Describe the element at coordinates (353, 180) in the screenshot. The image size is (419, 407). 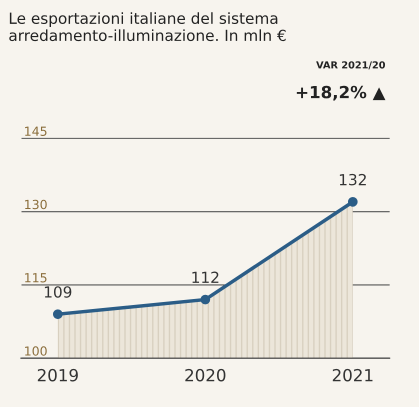
I see `data-label: 132` at that location.